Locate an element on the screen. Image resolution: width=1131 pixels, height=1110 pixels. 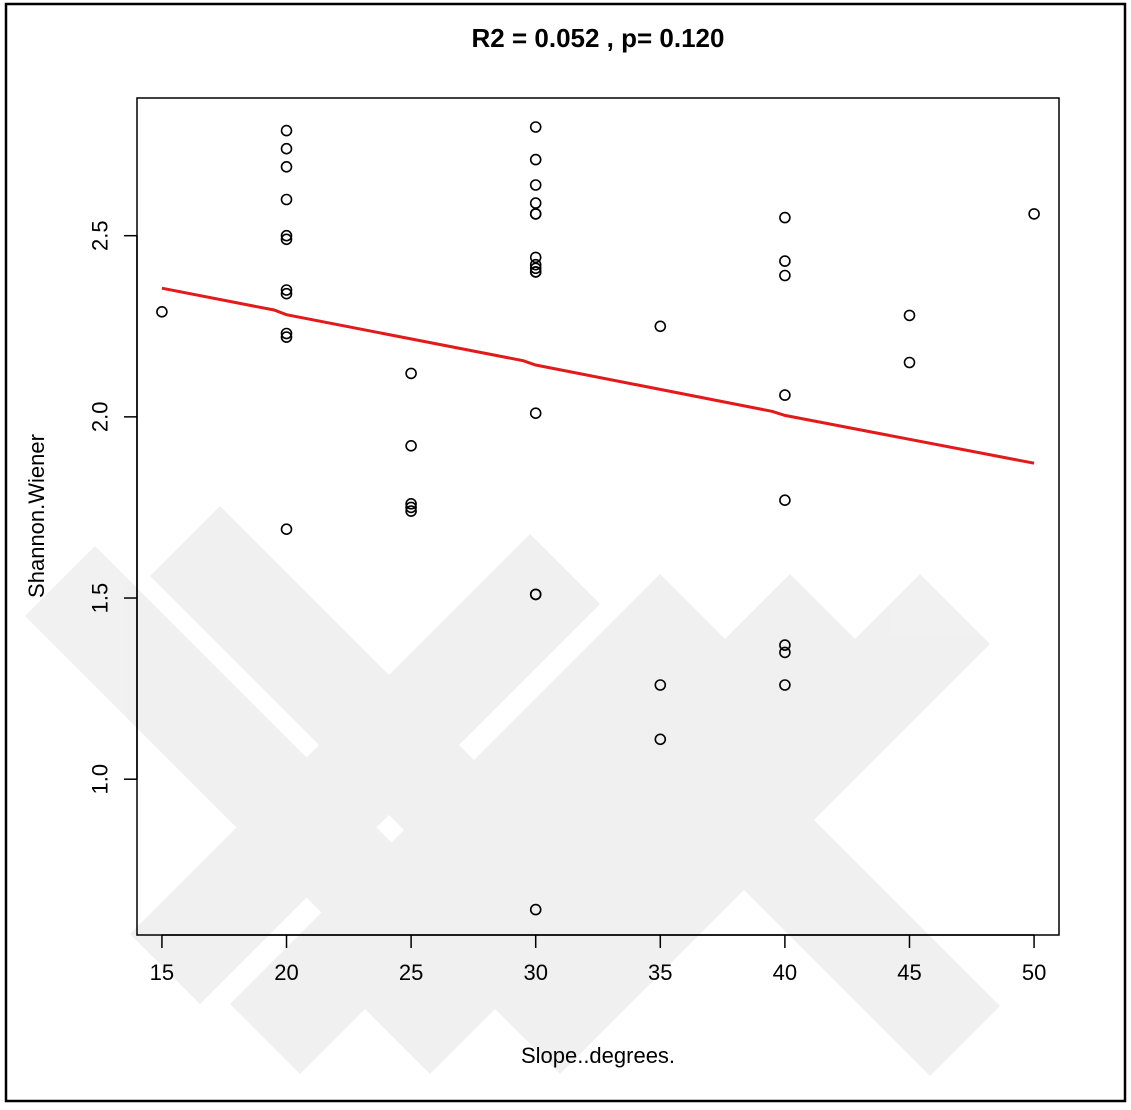
regression-line is located at coordinates (598, 375).